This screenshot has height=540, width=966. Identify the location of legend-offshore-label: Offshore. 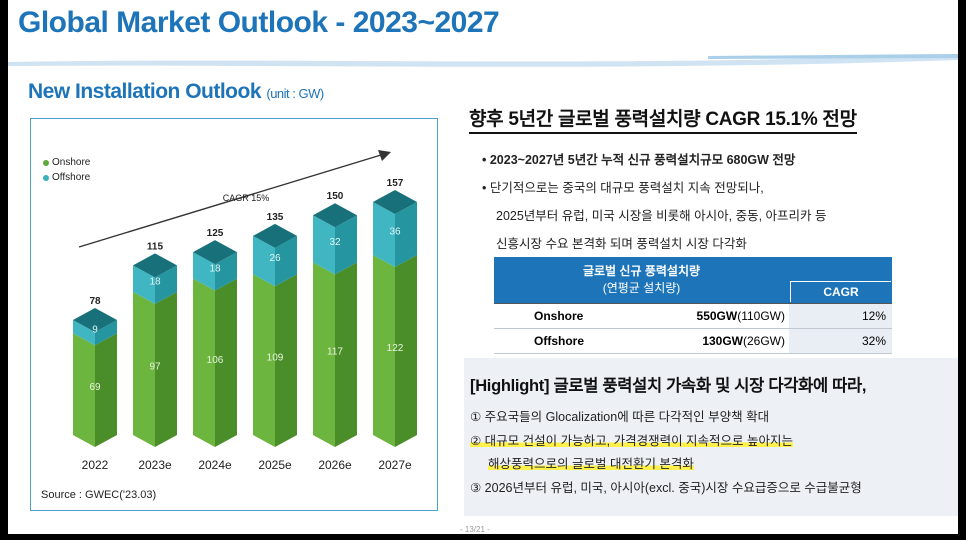
(71, 177).